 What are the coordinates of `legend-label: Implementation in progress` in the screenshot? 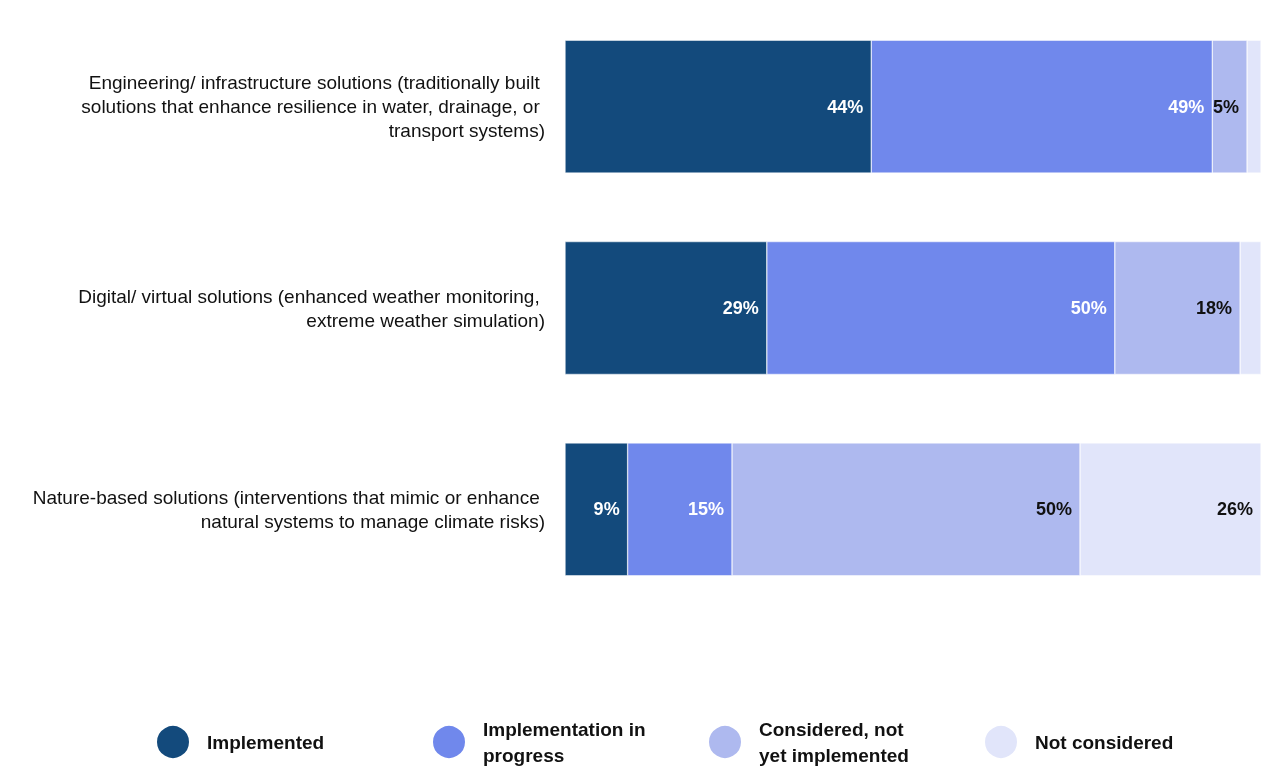 It's located at (567, 742).